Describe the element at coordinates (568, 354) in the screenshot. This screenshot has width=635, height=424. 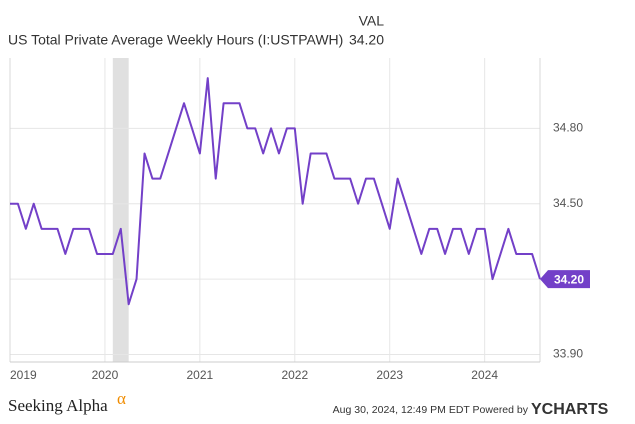
I see `y-tick-label: 33.90` at that location.